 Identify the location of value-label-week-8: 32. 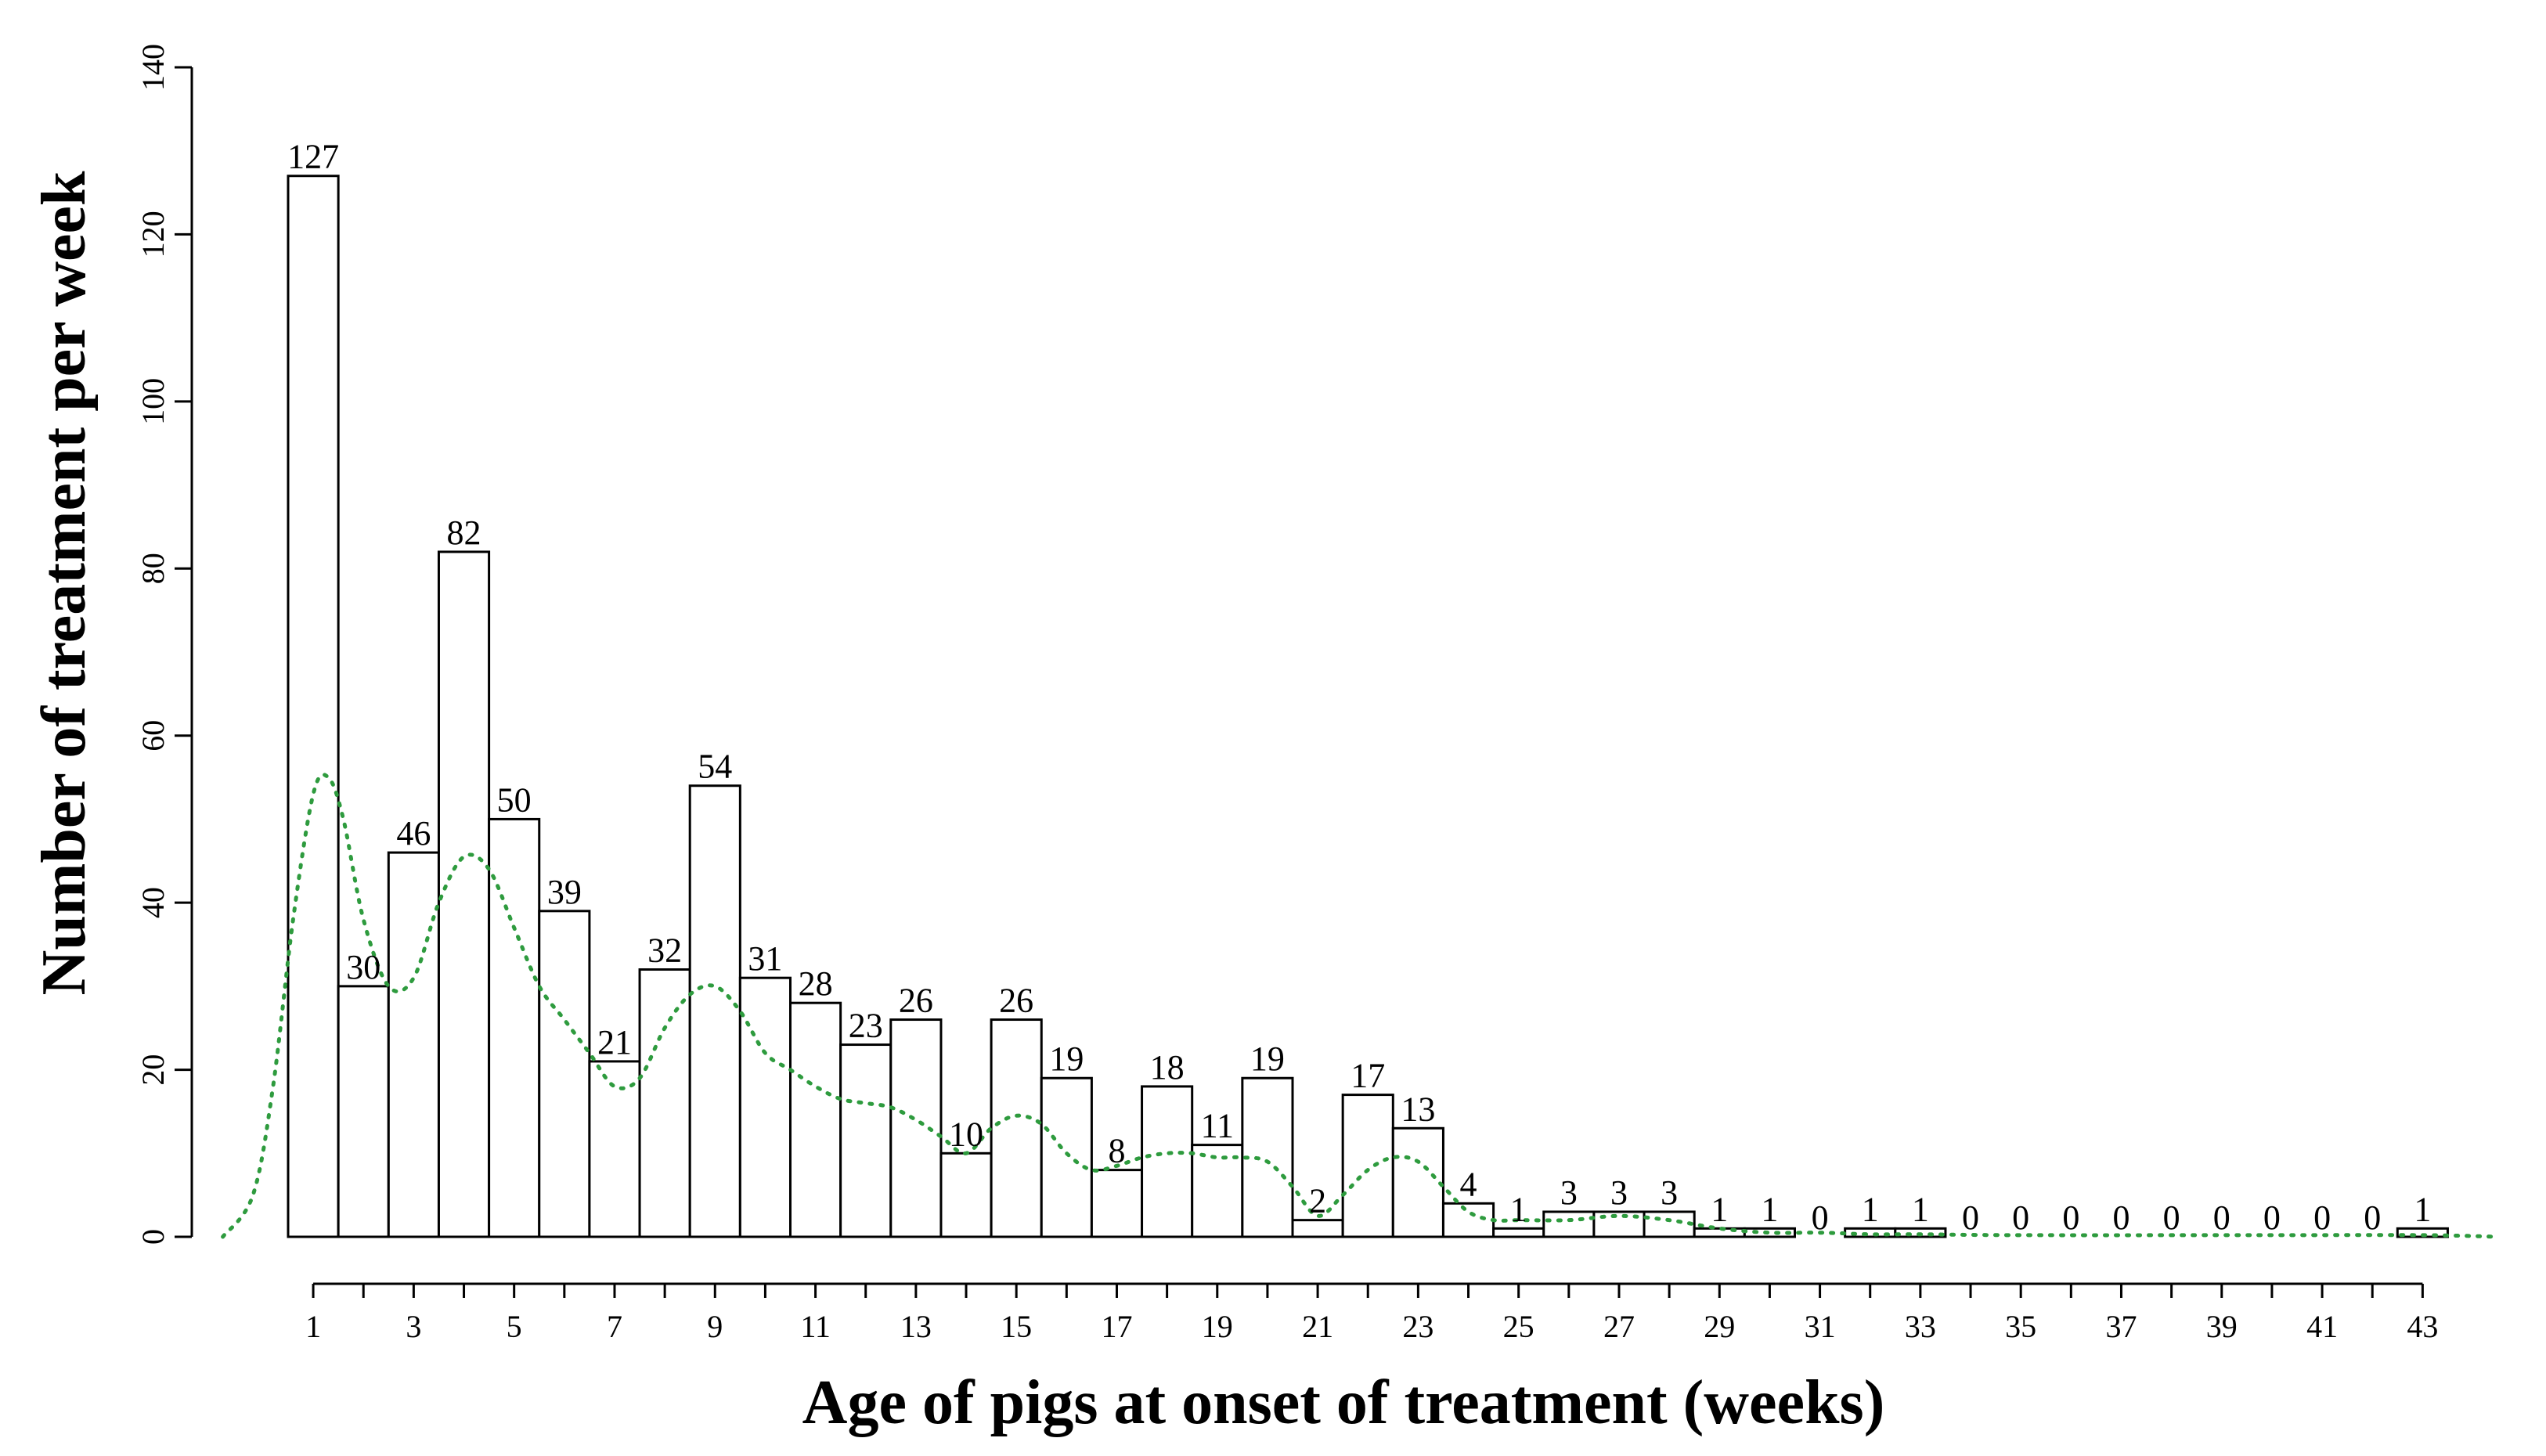
(664, 951).